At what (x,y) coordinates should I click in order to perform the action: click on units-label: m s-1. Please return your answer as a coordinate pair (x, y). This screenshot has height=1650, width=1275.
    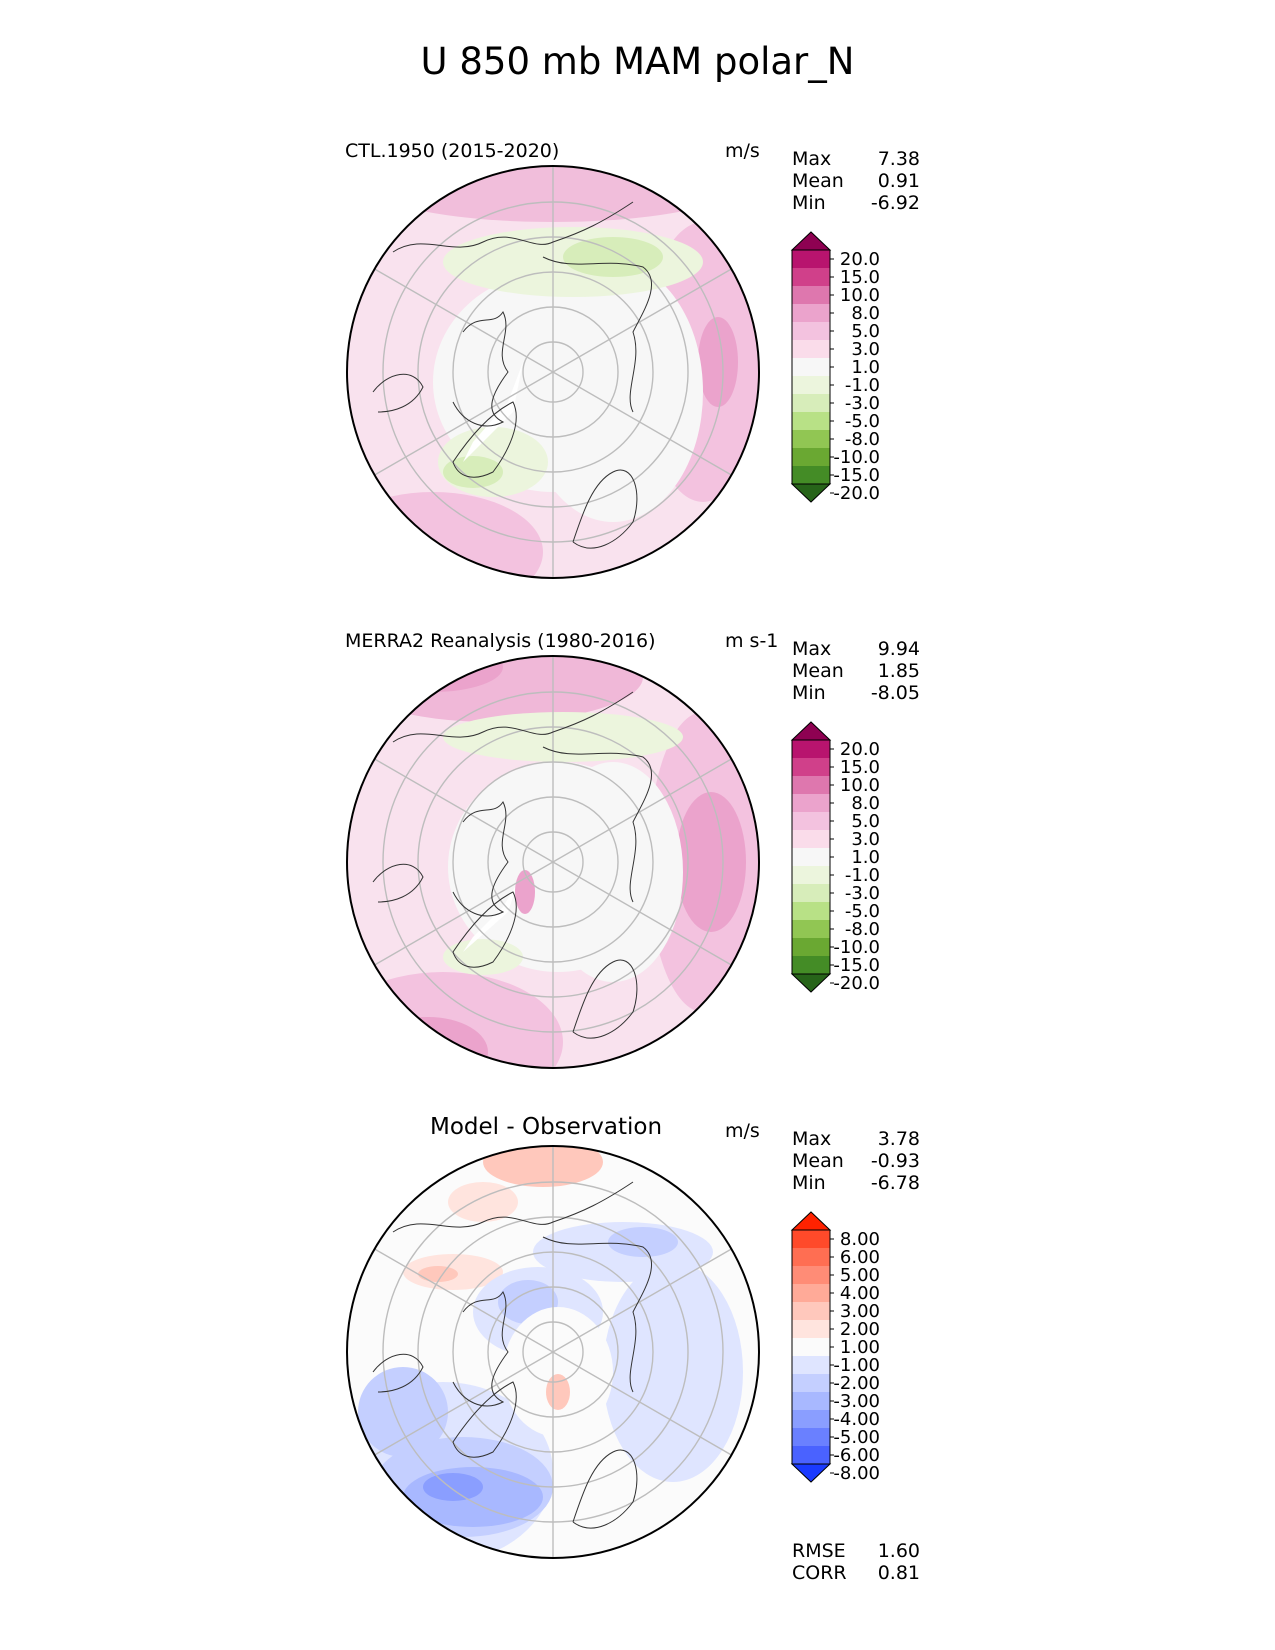
    Looking at the image, I should click on (752, 641).